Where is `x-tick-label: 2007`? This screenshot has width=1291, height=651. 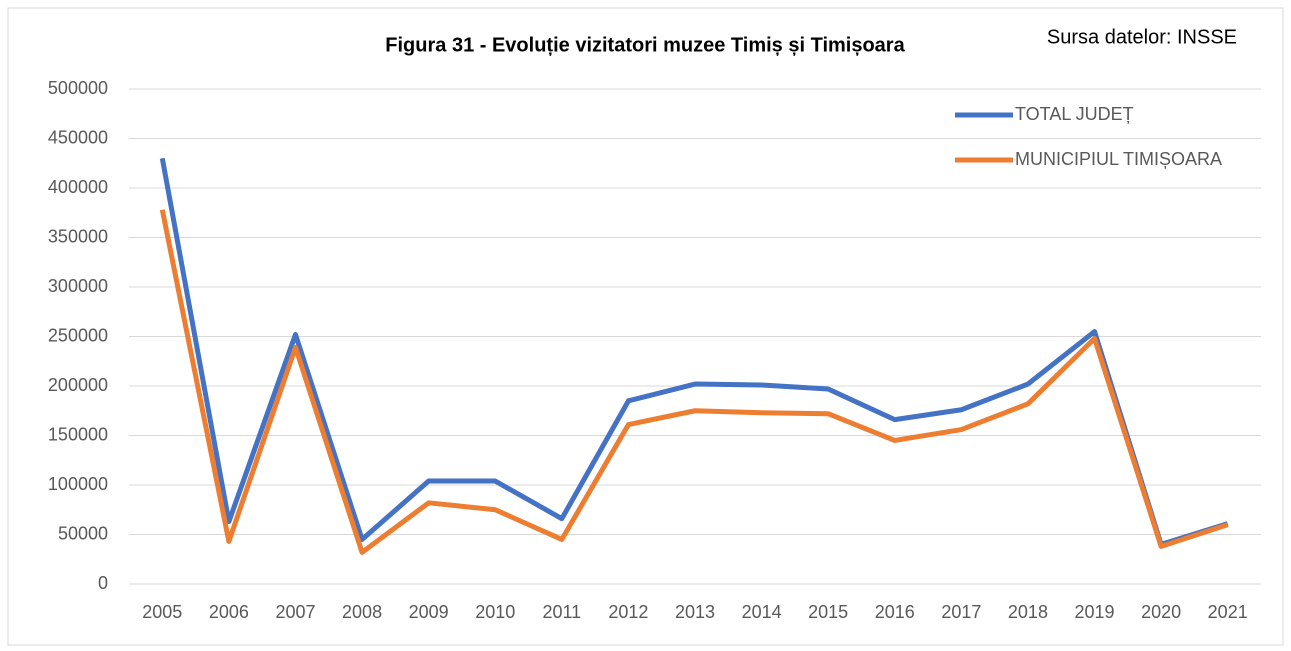
x-tick-label: 2007 is located at coordinates (295, 612).